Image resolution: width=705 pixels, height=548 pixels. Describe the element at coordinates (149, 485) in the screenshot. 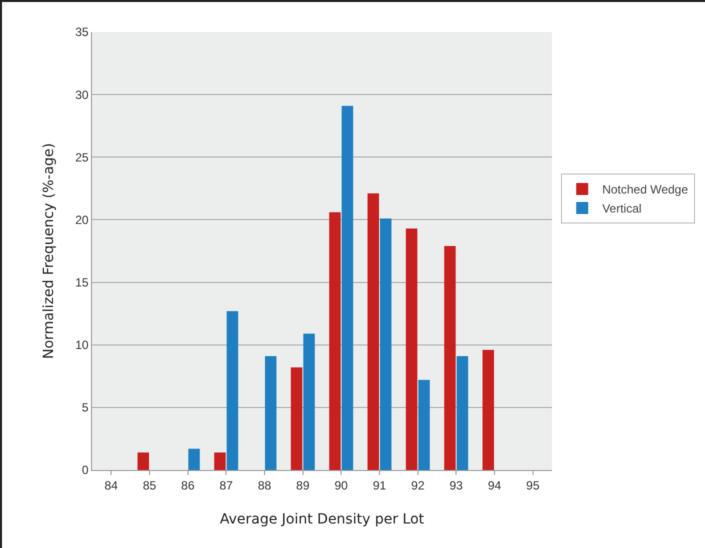

I see `x-tick-label: 85` at that location.